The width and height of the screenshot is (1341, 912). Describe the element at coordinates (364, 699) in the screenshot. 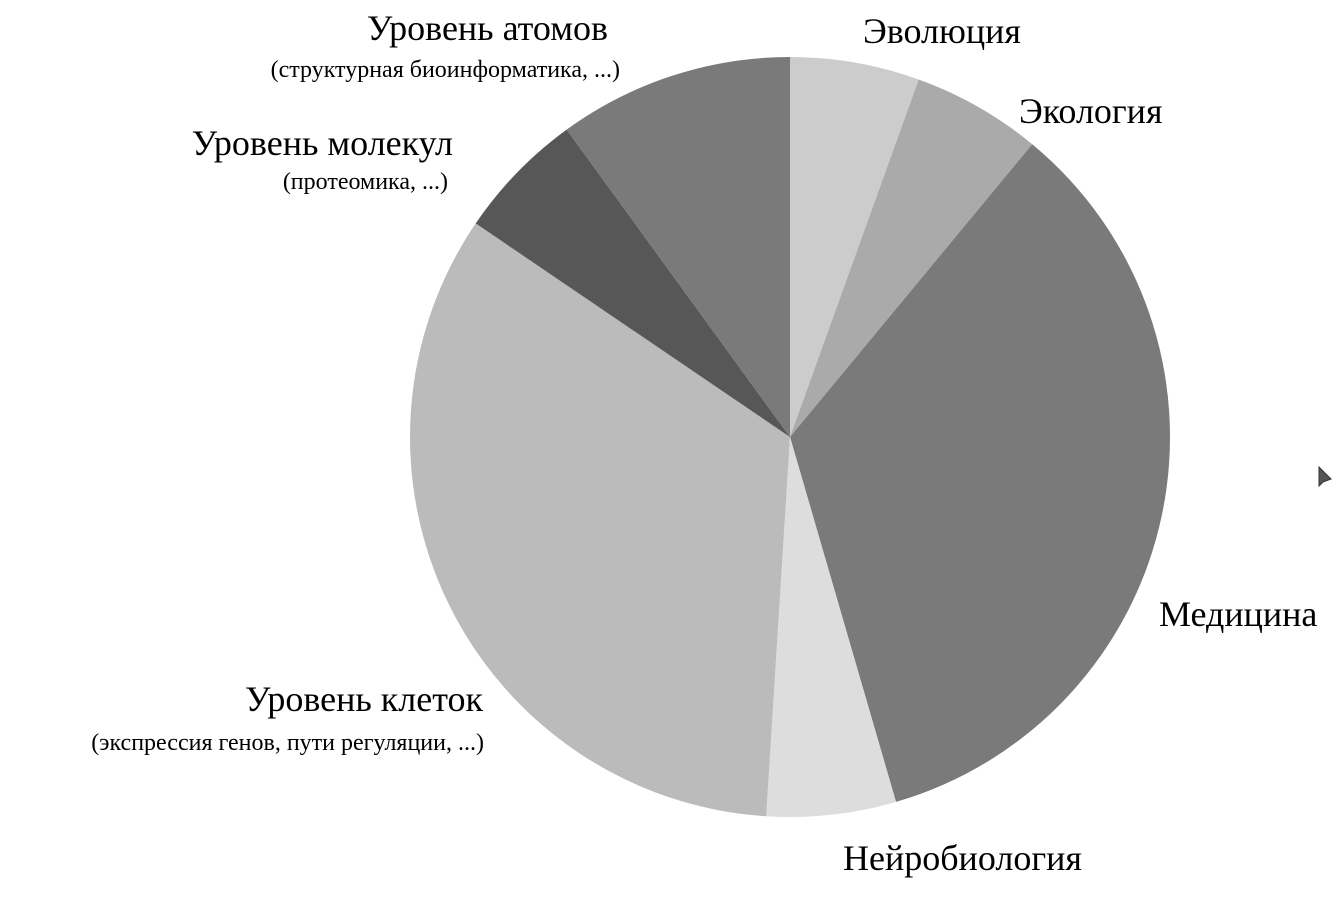

I see `slice-label-cells: Уровень клеток` at that location.